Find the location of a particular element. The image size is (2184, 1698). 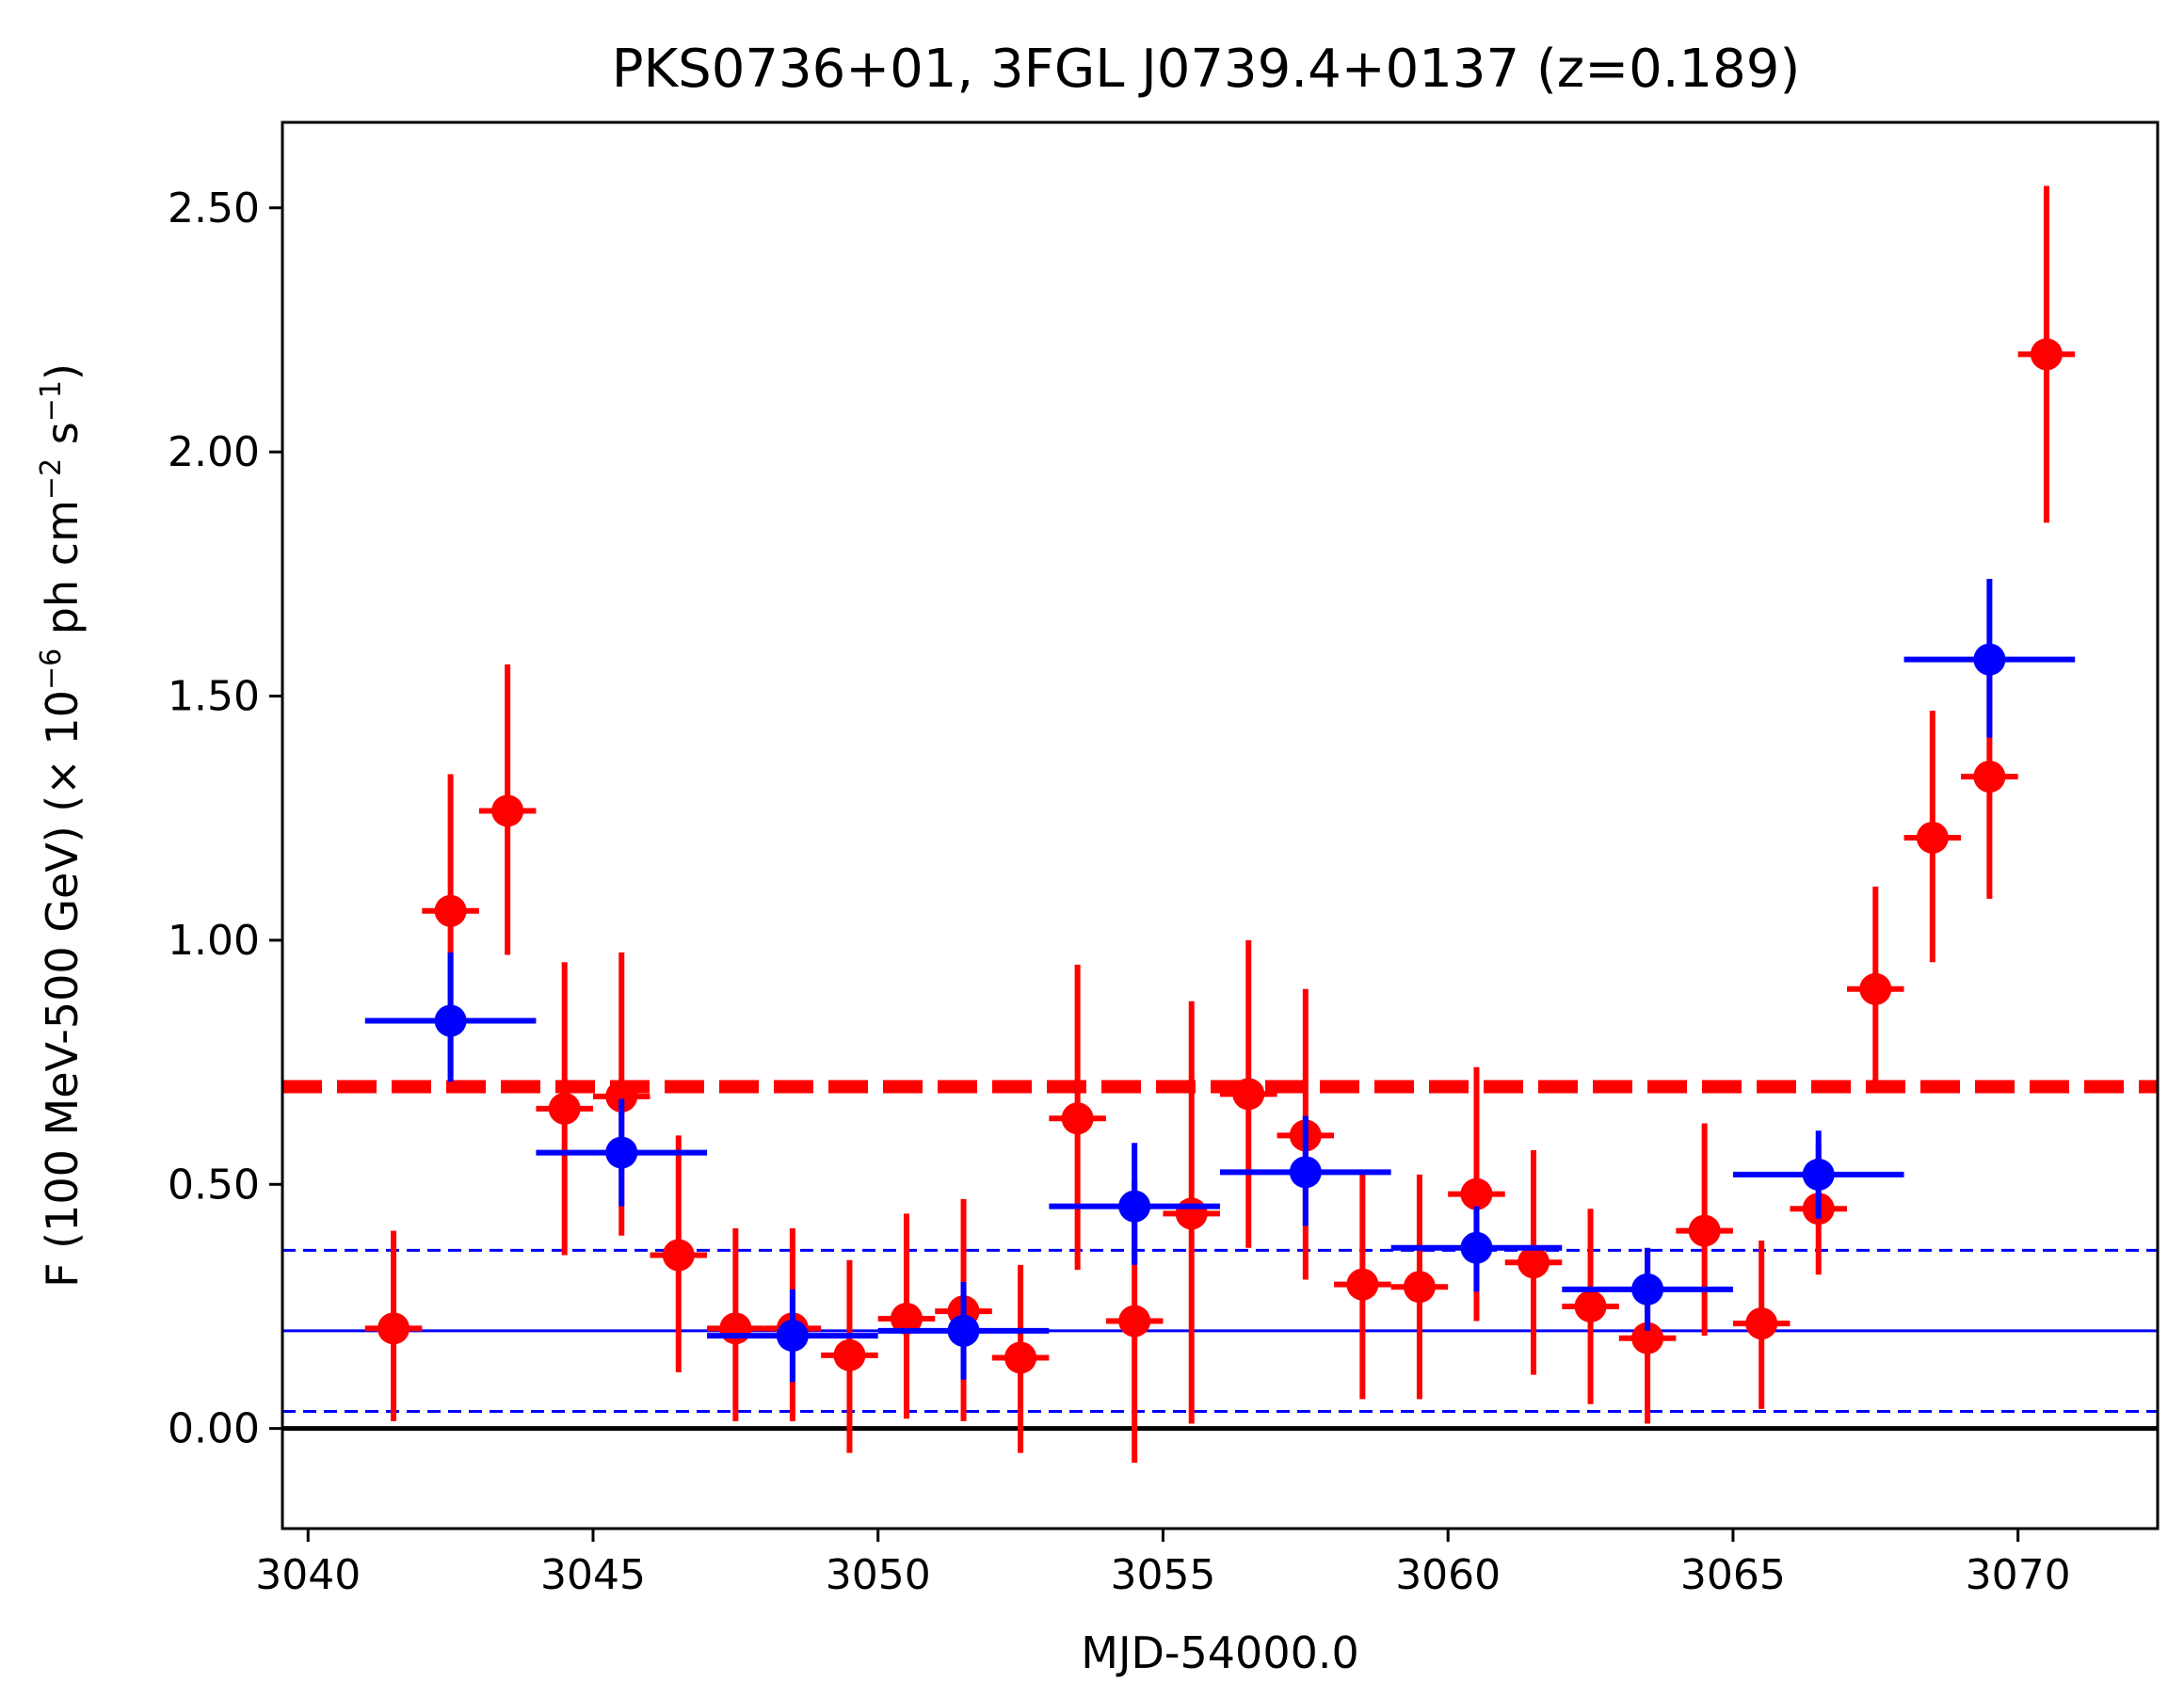

x-tick-label: 3060 is located at coordinates (1448, 1575).